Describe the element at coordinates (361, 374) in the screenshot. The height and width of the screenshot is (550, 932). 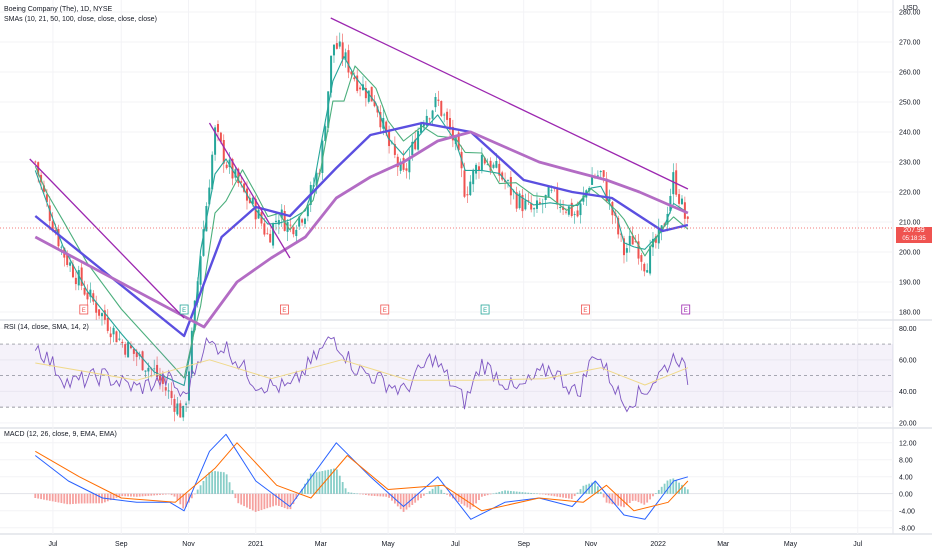
I see `rsi-line` at that location.